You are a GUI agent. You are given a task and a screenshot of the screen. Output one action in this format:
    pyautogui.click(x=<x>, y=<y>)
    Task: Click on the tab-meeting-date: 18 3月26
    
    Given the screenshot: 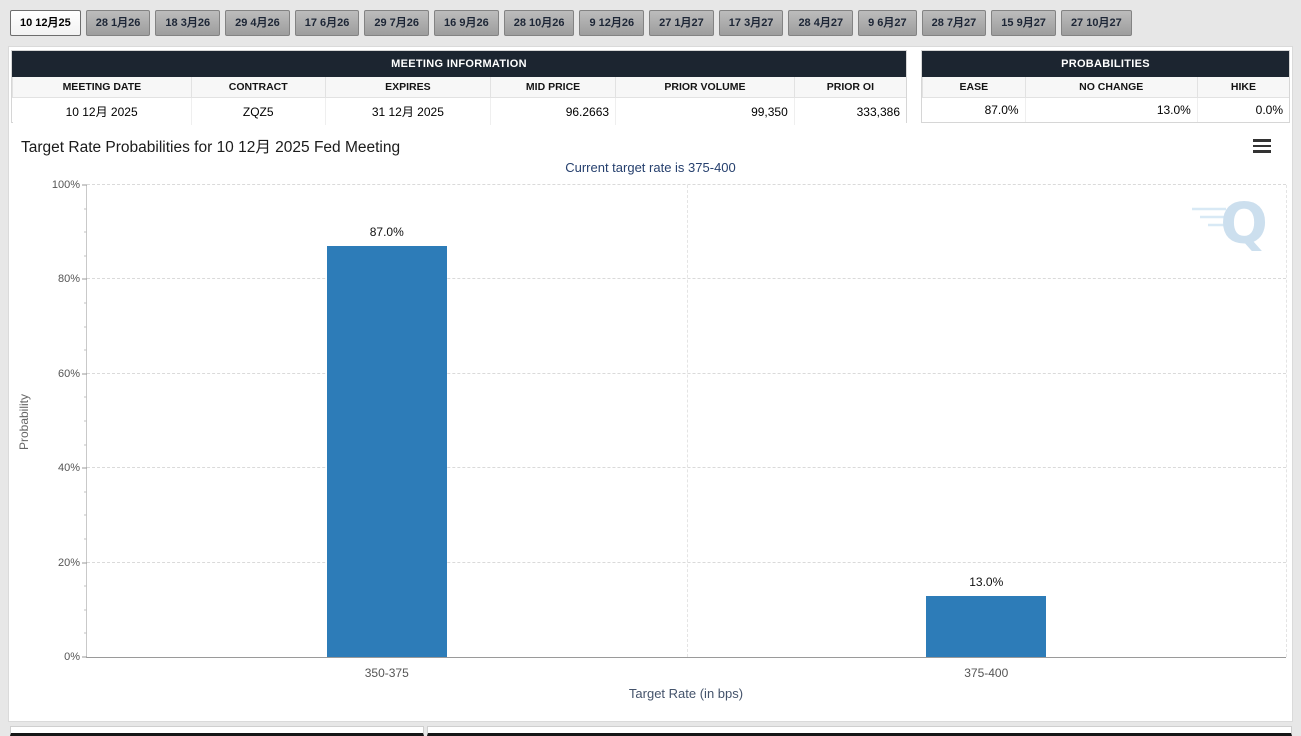 What is the action you would take?
    pyautogui.click(x=188, y=23)
    